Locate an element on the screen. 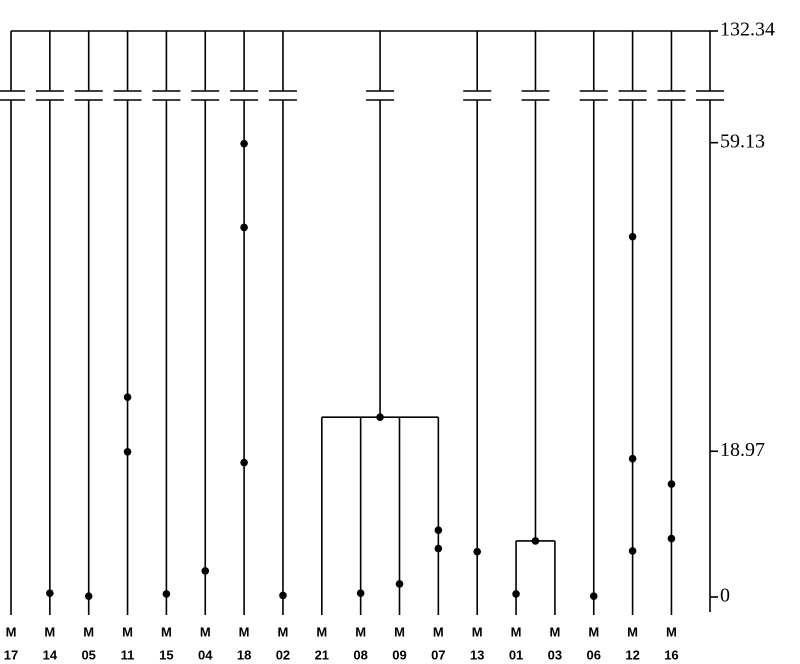  leaf-label: 07 is located at coordinates (438, 654).